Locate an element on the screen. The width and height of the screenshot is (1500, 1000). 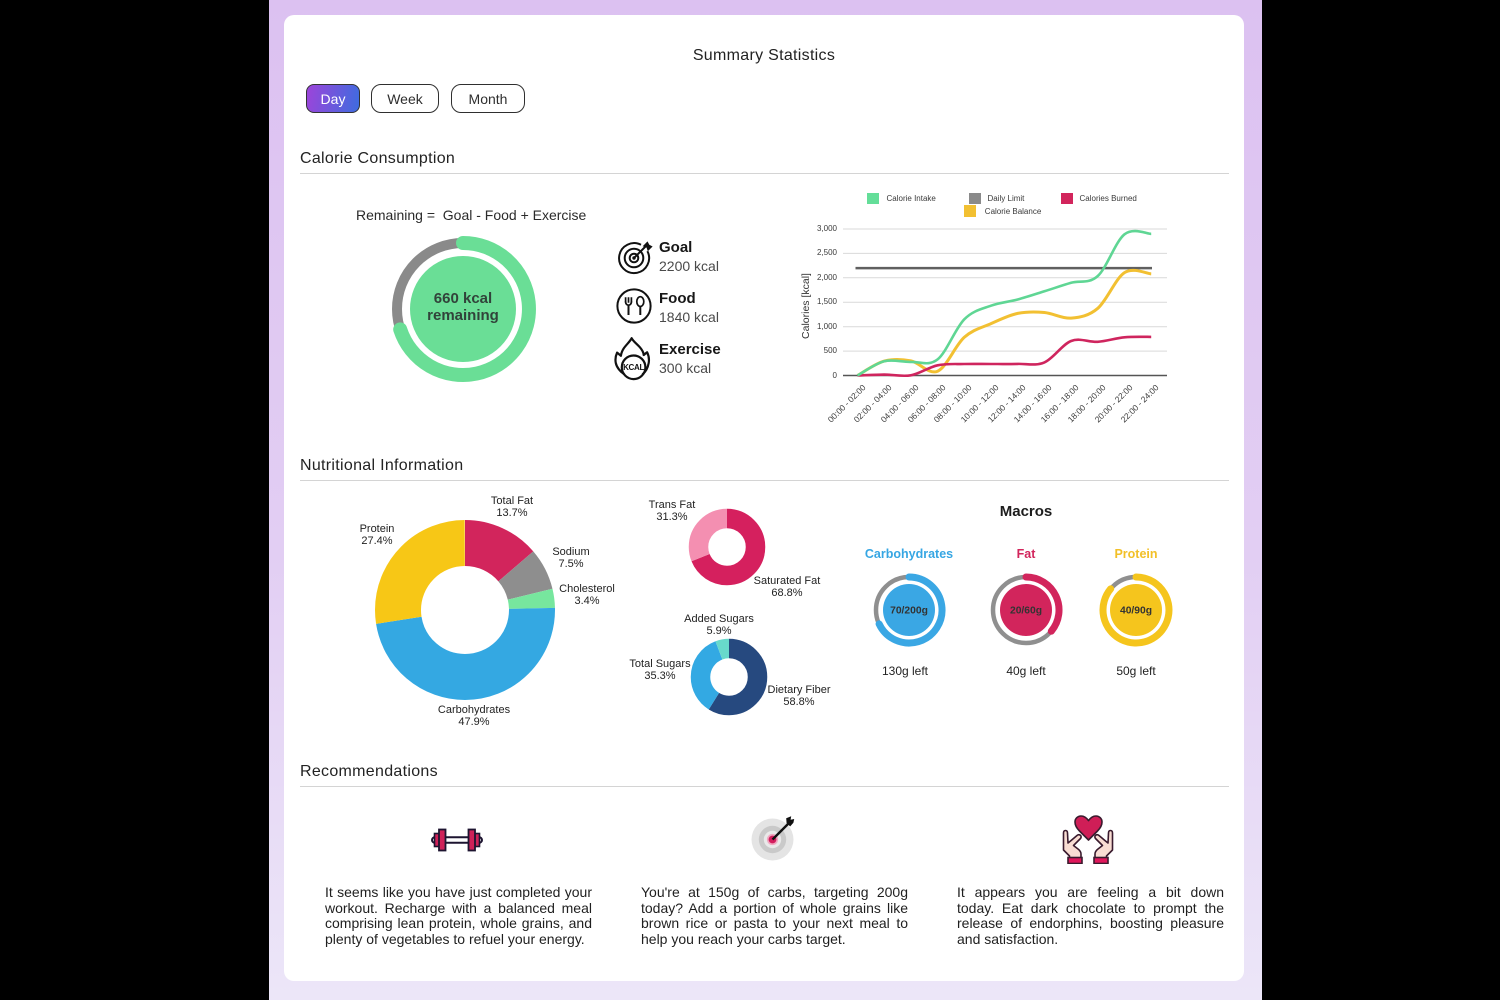
svg-text: 20/60g is located at coordinates (1026, 611).